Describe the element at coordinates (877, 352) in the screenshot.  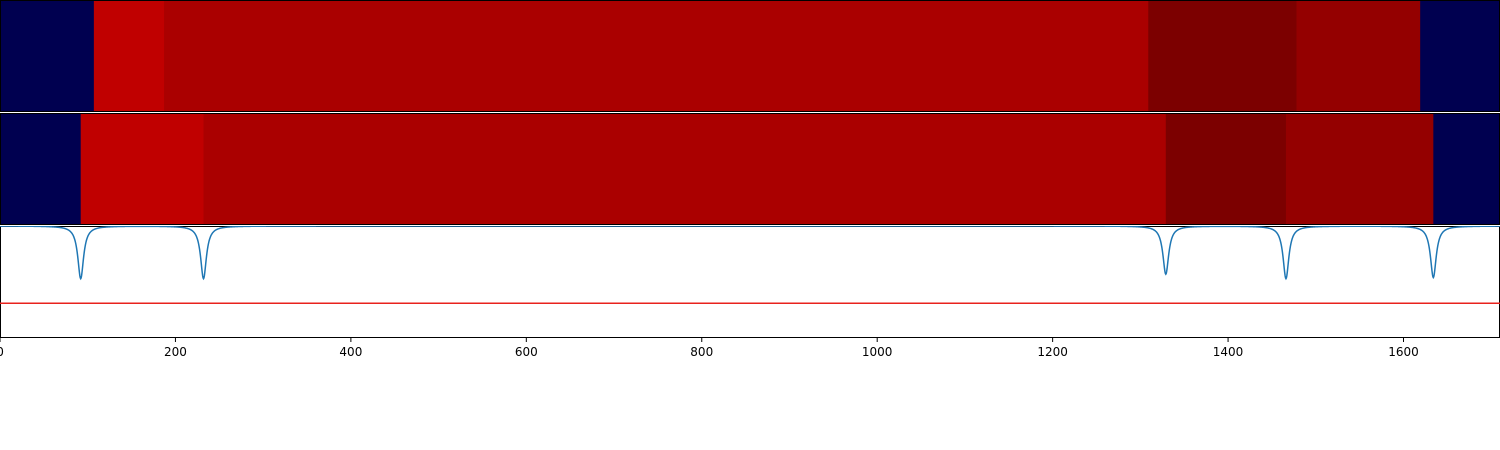
I see `x-tick-label: 1000` at that location.